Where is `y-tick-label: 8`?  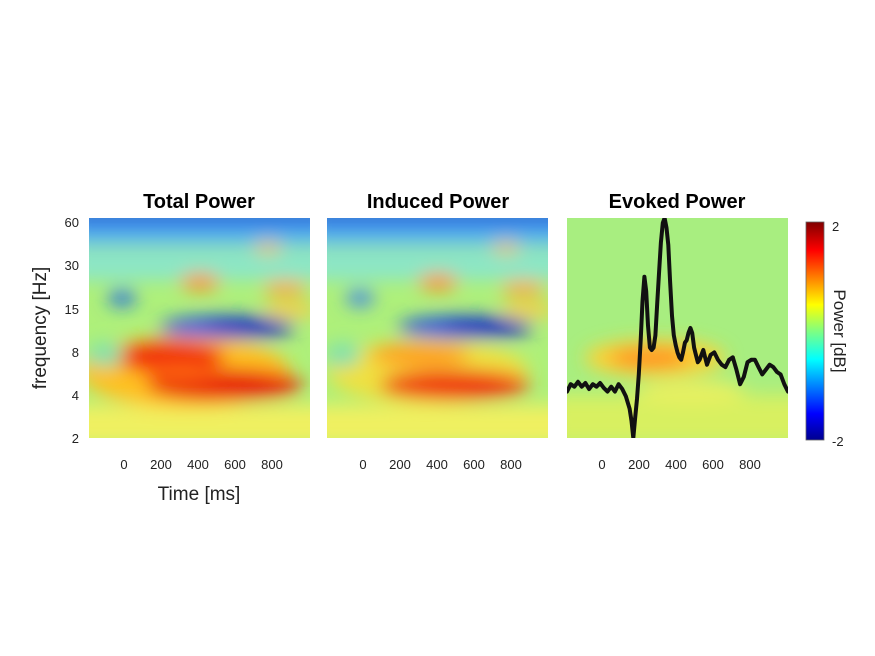
y-tick-label: 8 is located at coordinates (75, 352).